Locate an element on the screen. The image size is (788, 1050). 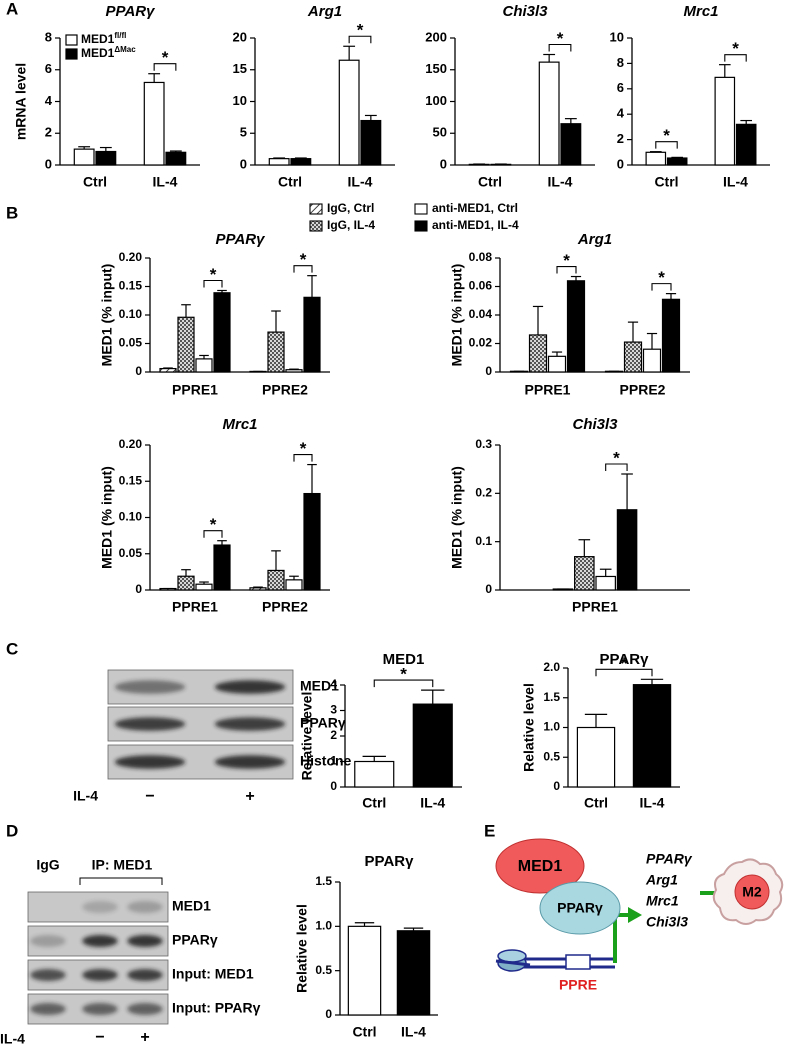
panel-letter: C is located at coordinates (12, 648).